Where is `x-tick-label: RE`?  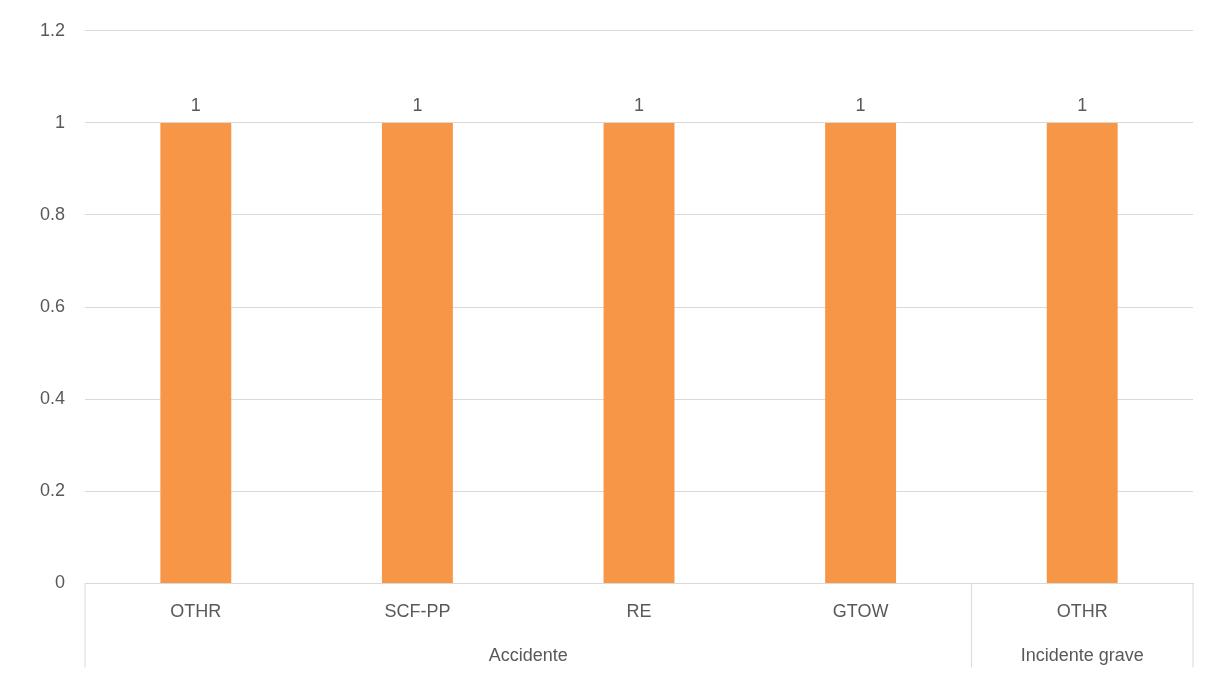
x-tick-label: RE is located at coordinates (639, 611).